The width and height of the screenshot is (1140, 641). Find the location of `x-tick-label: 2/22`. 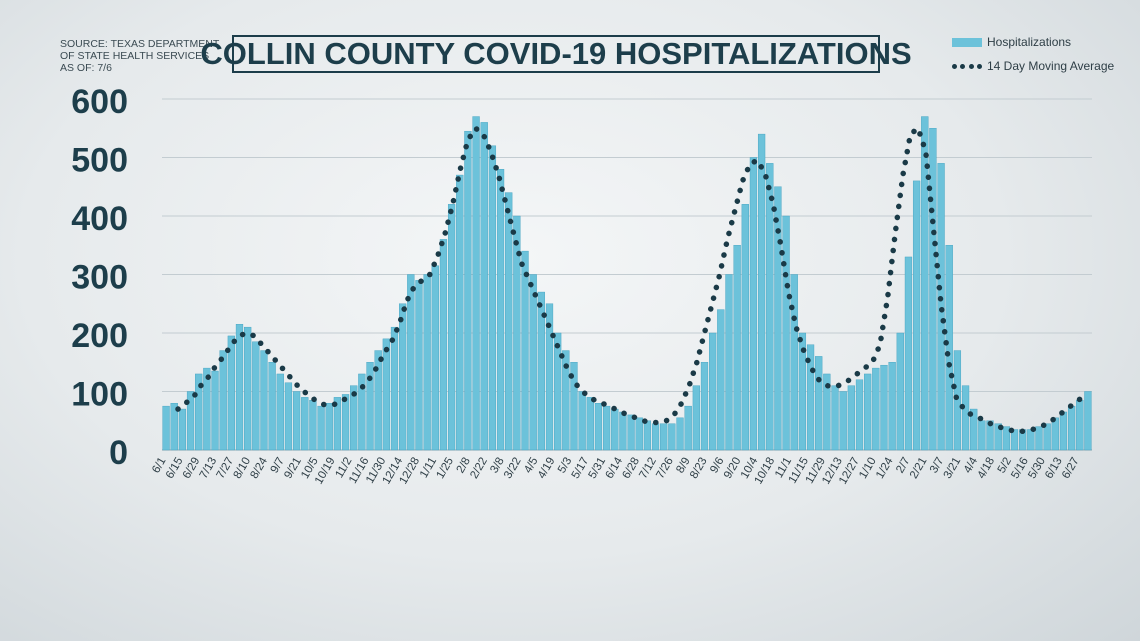

x-tick-label: 2/22 is located at coordinates (479, 468).